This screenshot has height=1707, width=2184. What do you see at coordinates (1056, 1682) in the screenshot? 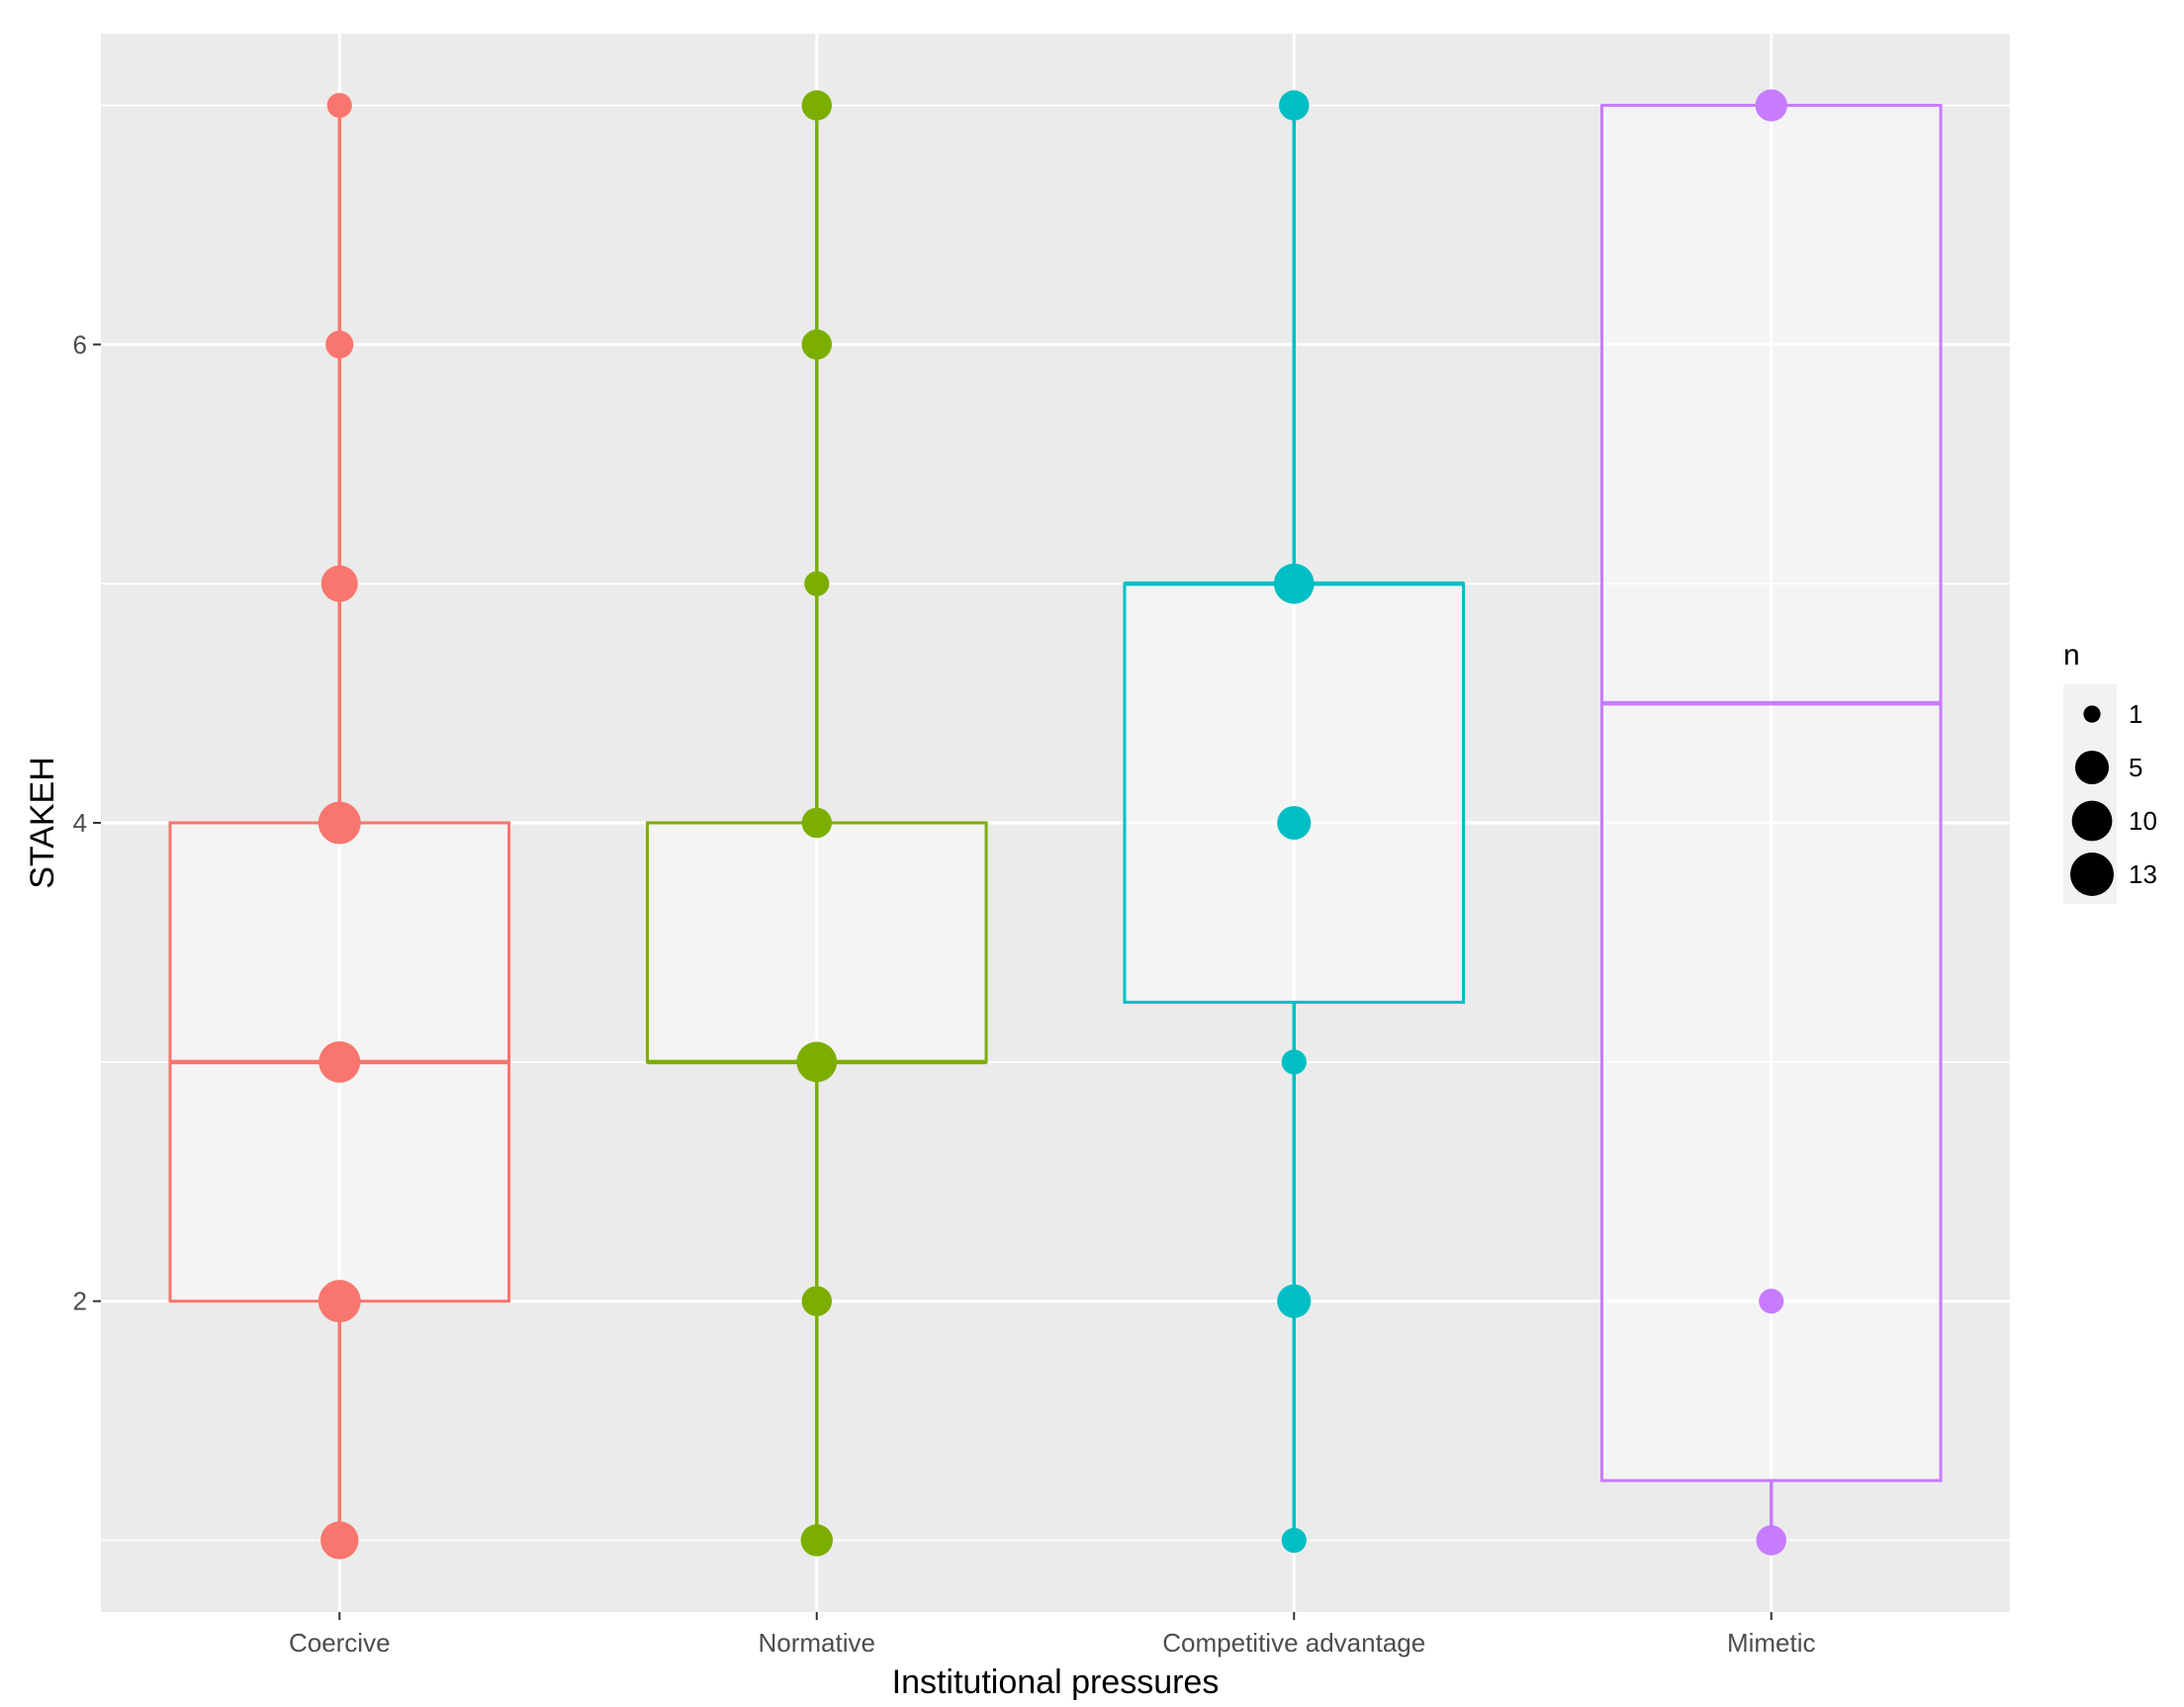
I see `x-axis-title: Institutional pressures` at bounding box center [1056, 1682].